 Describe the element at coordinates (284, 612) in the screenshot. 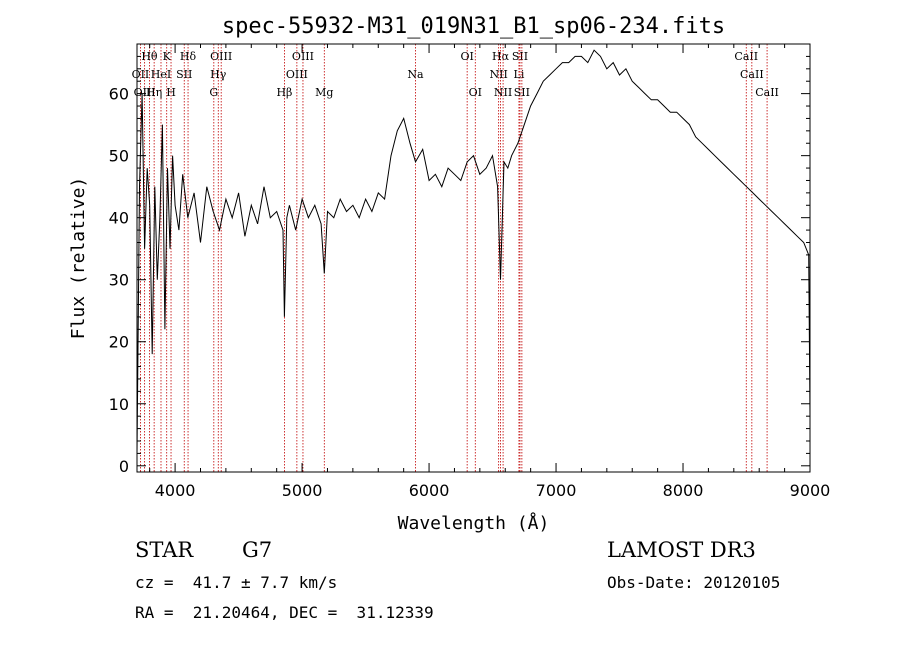

I see `coords-text: RA = 21.20464, DEC = 31.12339` at that location.